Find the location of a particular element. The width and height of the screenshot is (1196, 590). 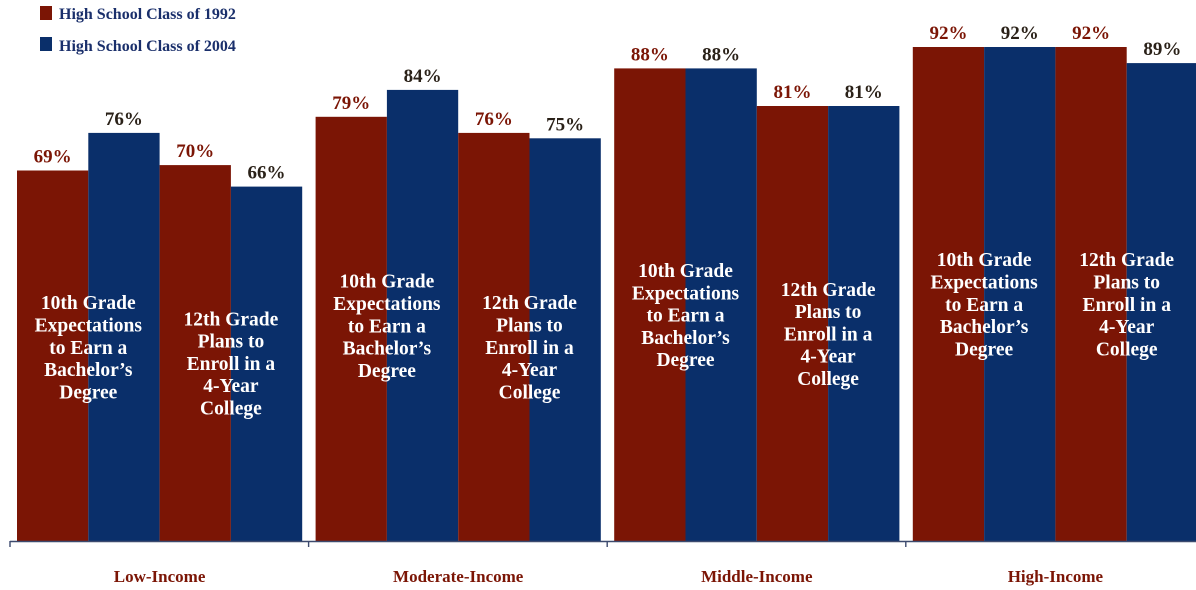

value-label-low-income-m10-class-2004: 76% is located at coordinates (124, 119).